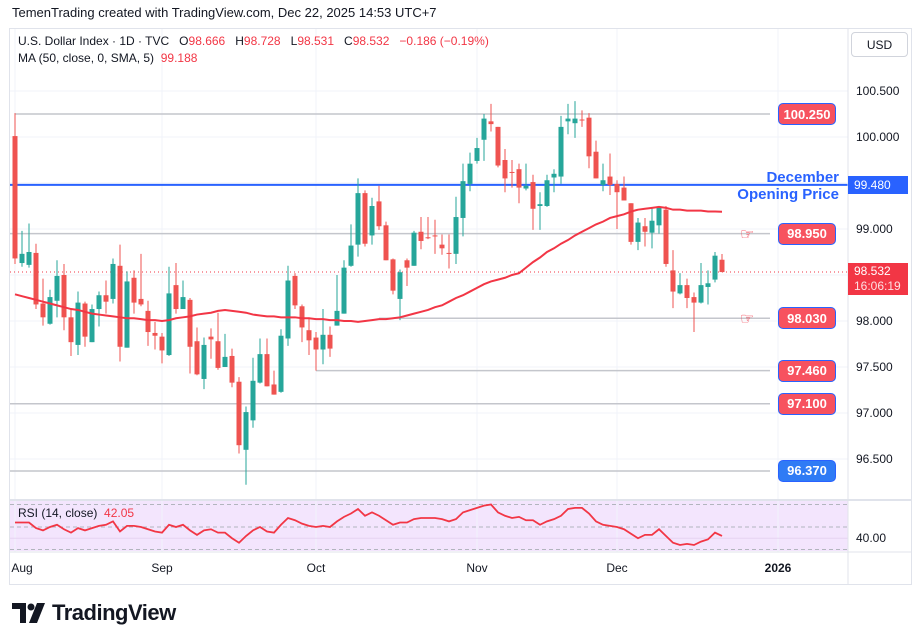 This screenshot has width=923, height=643. Describe the element at coordinates (878, 185) in the screenshot. I see `december-open-axis-label: 99.480` at that location.